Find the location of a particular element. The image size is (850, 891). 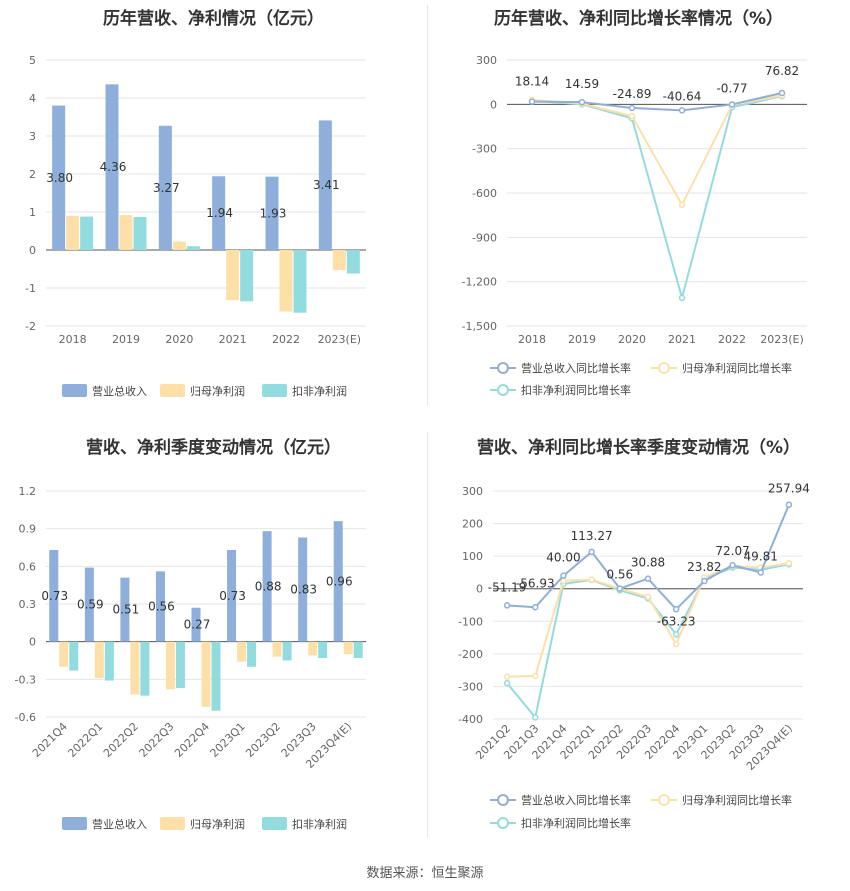

y-tick-label: -100 is located at coordinates (470, 621).